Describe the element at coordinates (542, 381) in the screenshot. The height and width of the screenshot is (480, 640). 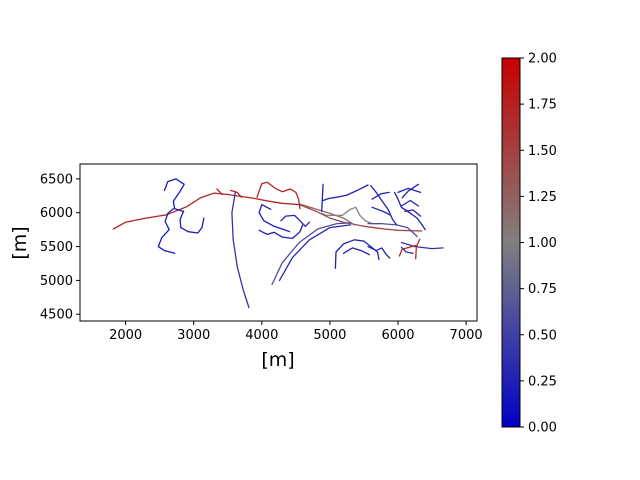
I see `colorbar-tick-label: 0.25` at that location.